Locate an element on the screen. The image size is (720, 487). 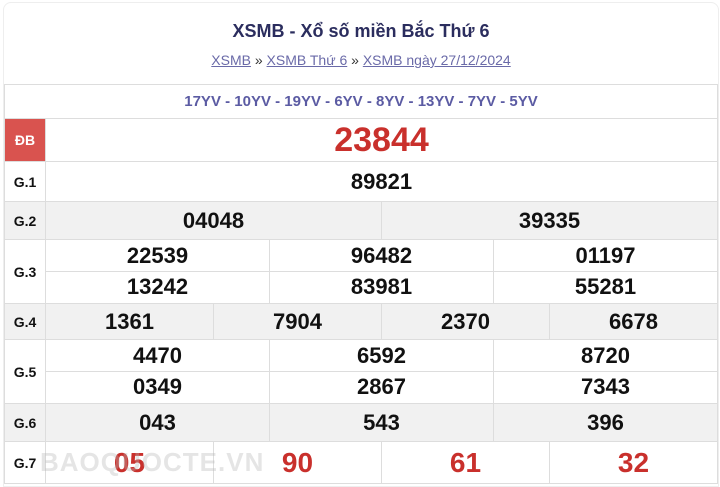
label-g3: G.3 is located at coordinates (25, 271).